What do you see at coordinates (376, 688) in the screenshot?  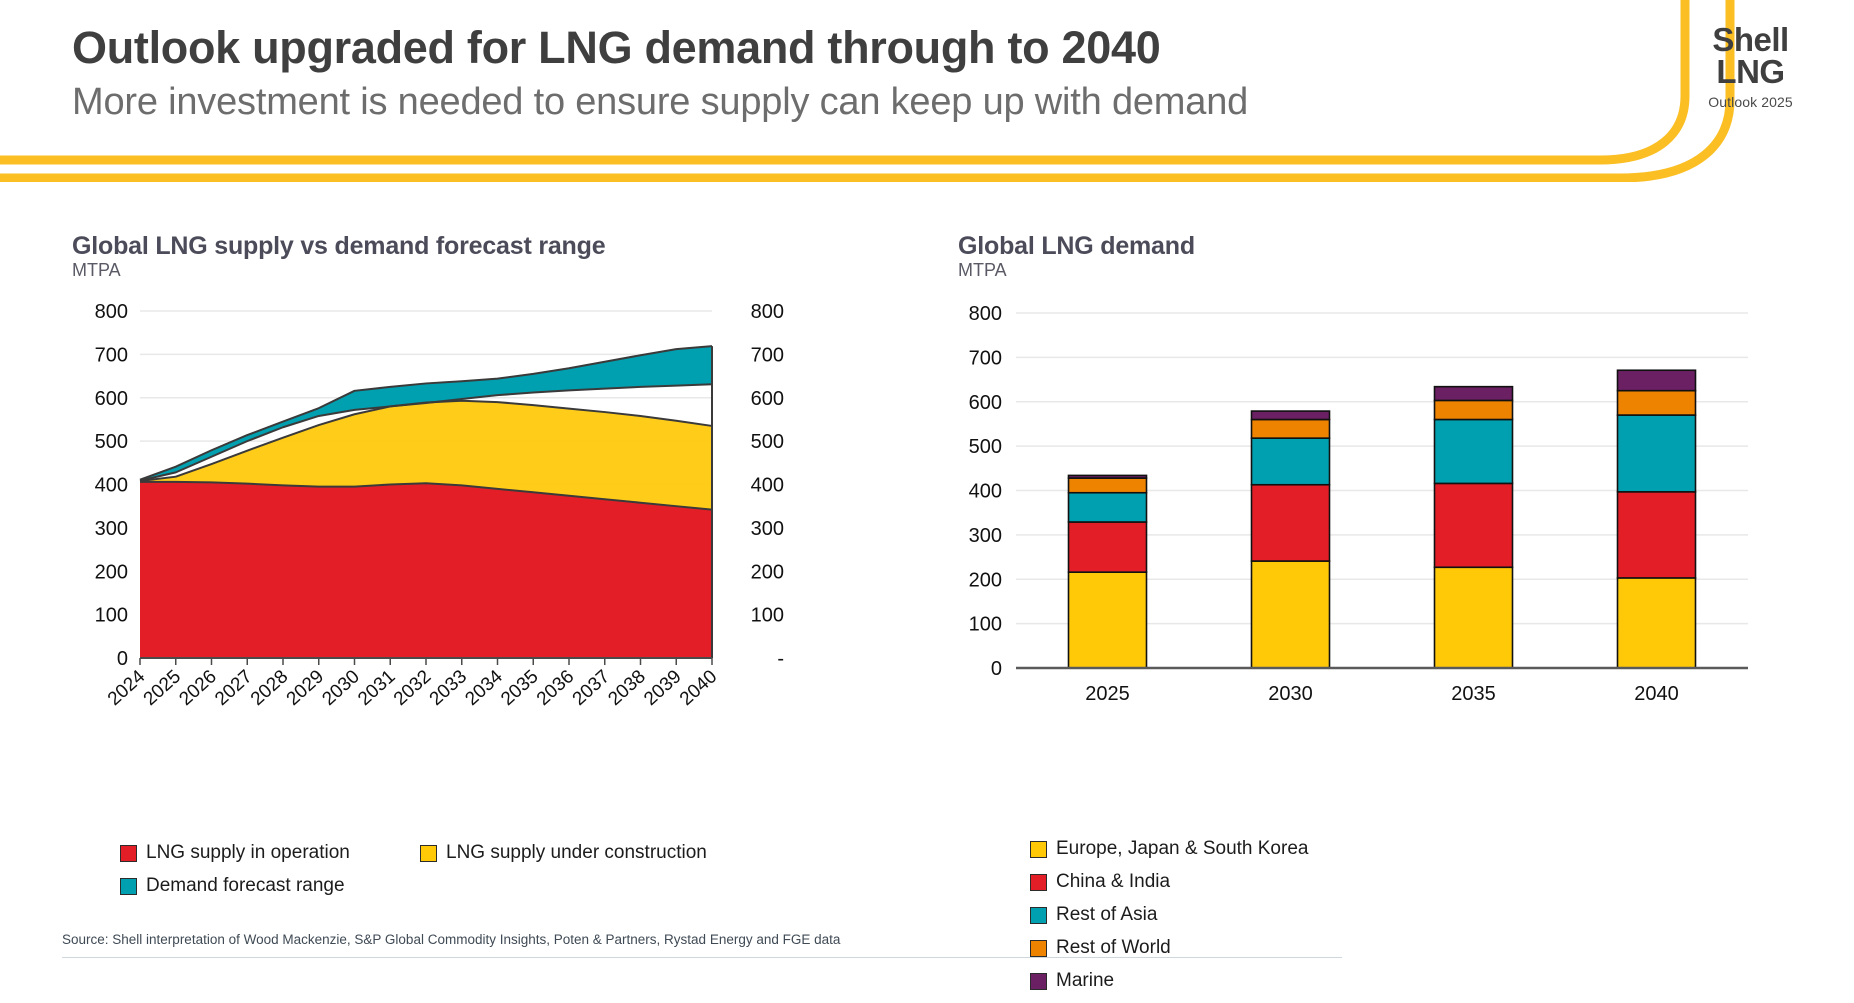 I see `left-chart-xtick-2031: 2031` at bounding box center [376, 688].